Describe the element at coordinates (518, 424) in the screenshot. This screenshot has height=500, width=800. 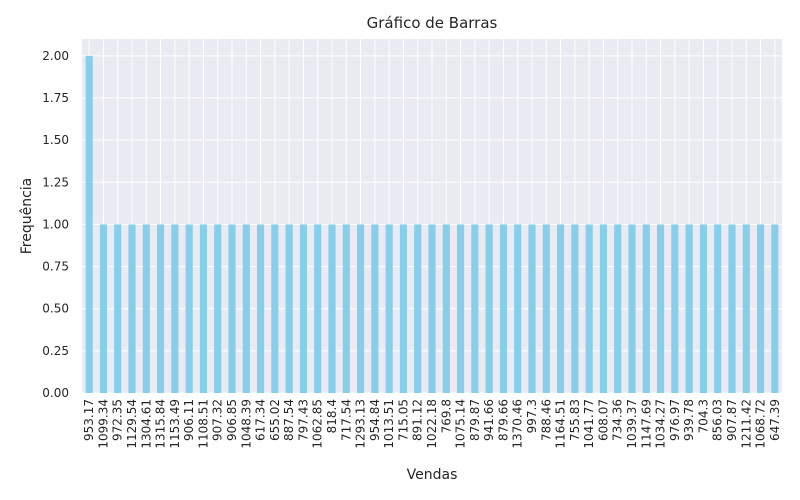
I see `x-tick-label: 1370.46` at that location.